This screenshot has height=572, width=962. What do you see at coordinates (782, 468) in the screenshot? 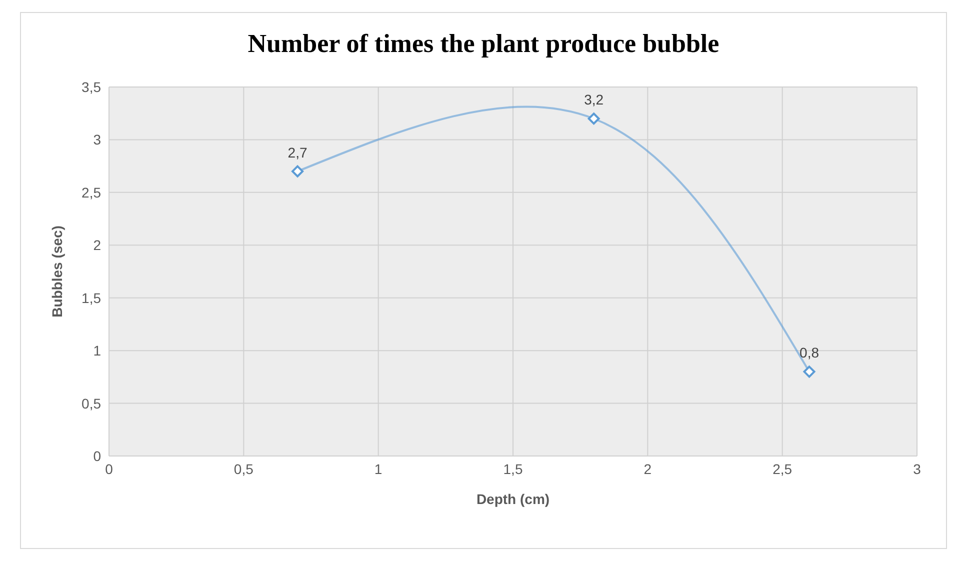
I see `x-tick-label: 2,5` at bounding box center [782, 468].